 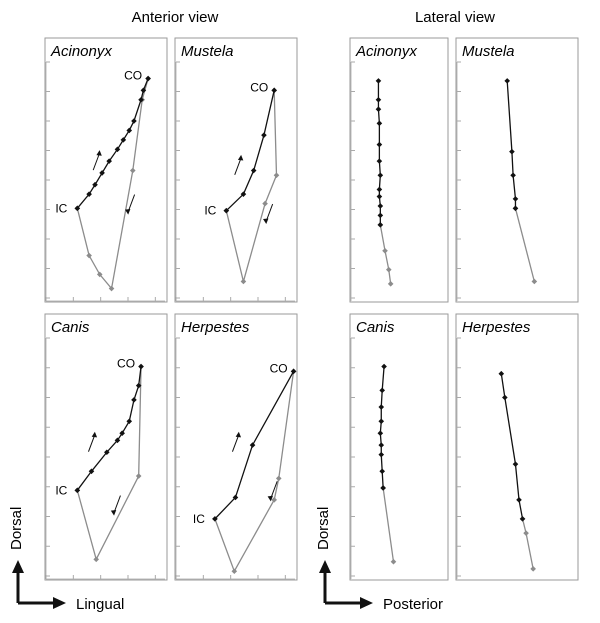 I want to click on panel-2: Acinonyx, so click(x=399, y=170).